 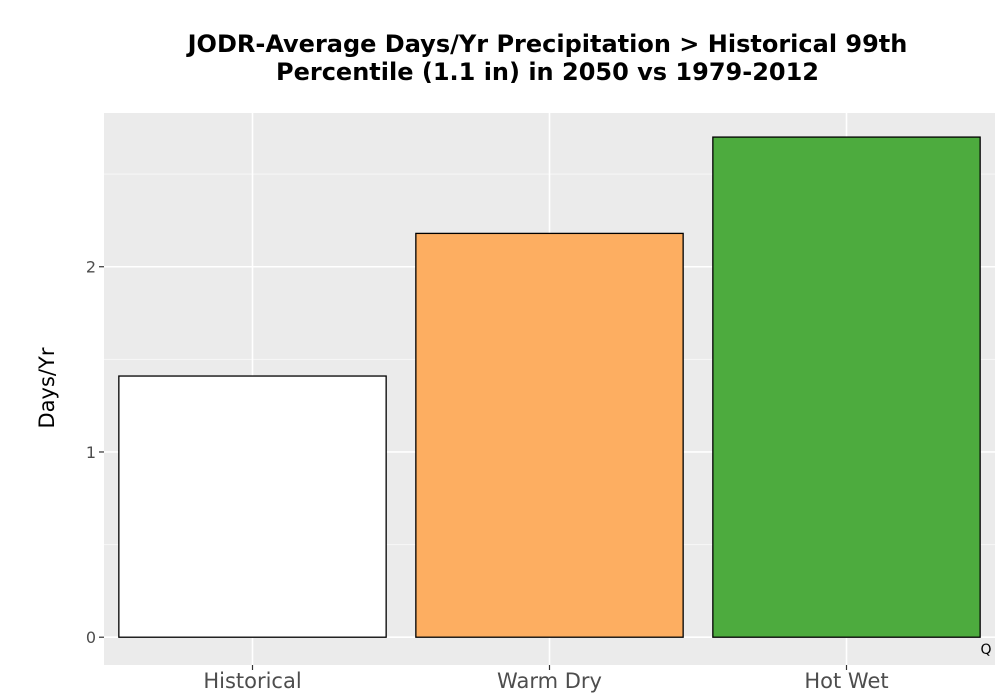 What do you see at coordinates (846, 681) in the screenshot?
I see `x-tick-label-hot-wet: Hot Wet` at bounding box center [846, 681].